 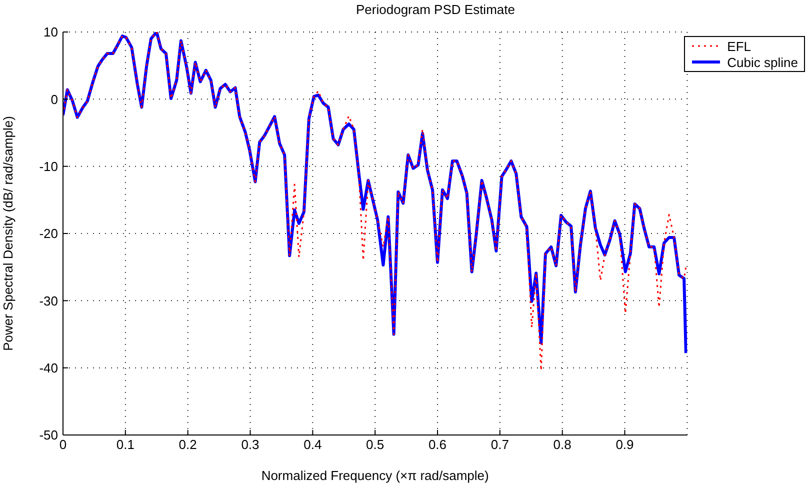 I want to click on chart-title: Periodogram PSD Estimate, so click(x=435, y=9).